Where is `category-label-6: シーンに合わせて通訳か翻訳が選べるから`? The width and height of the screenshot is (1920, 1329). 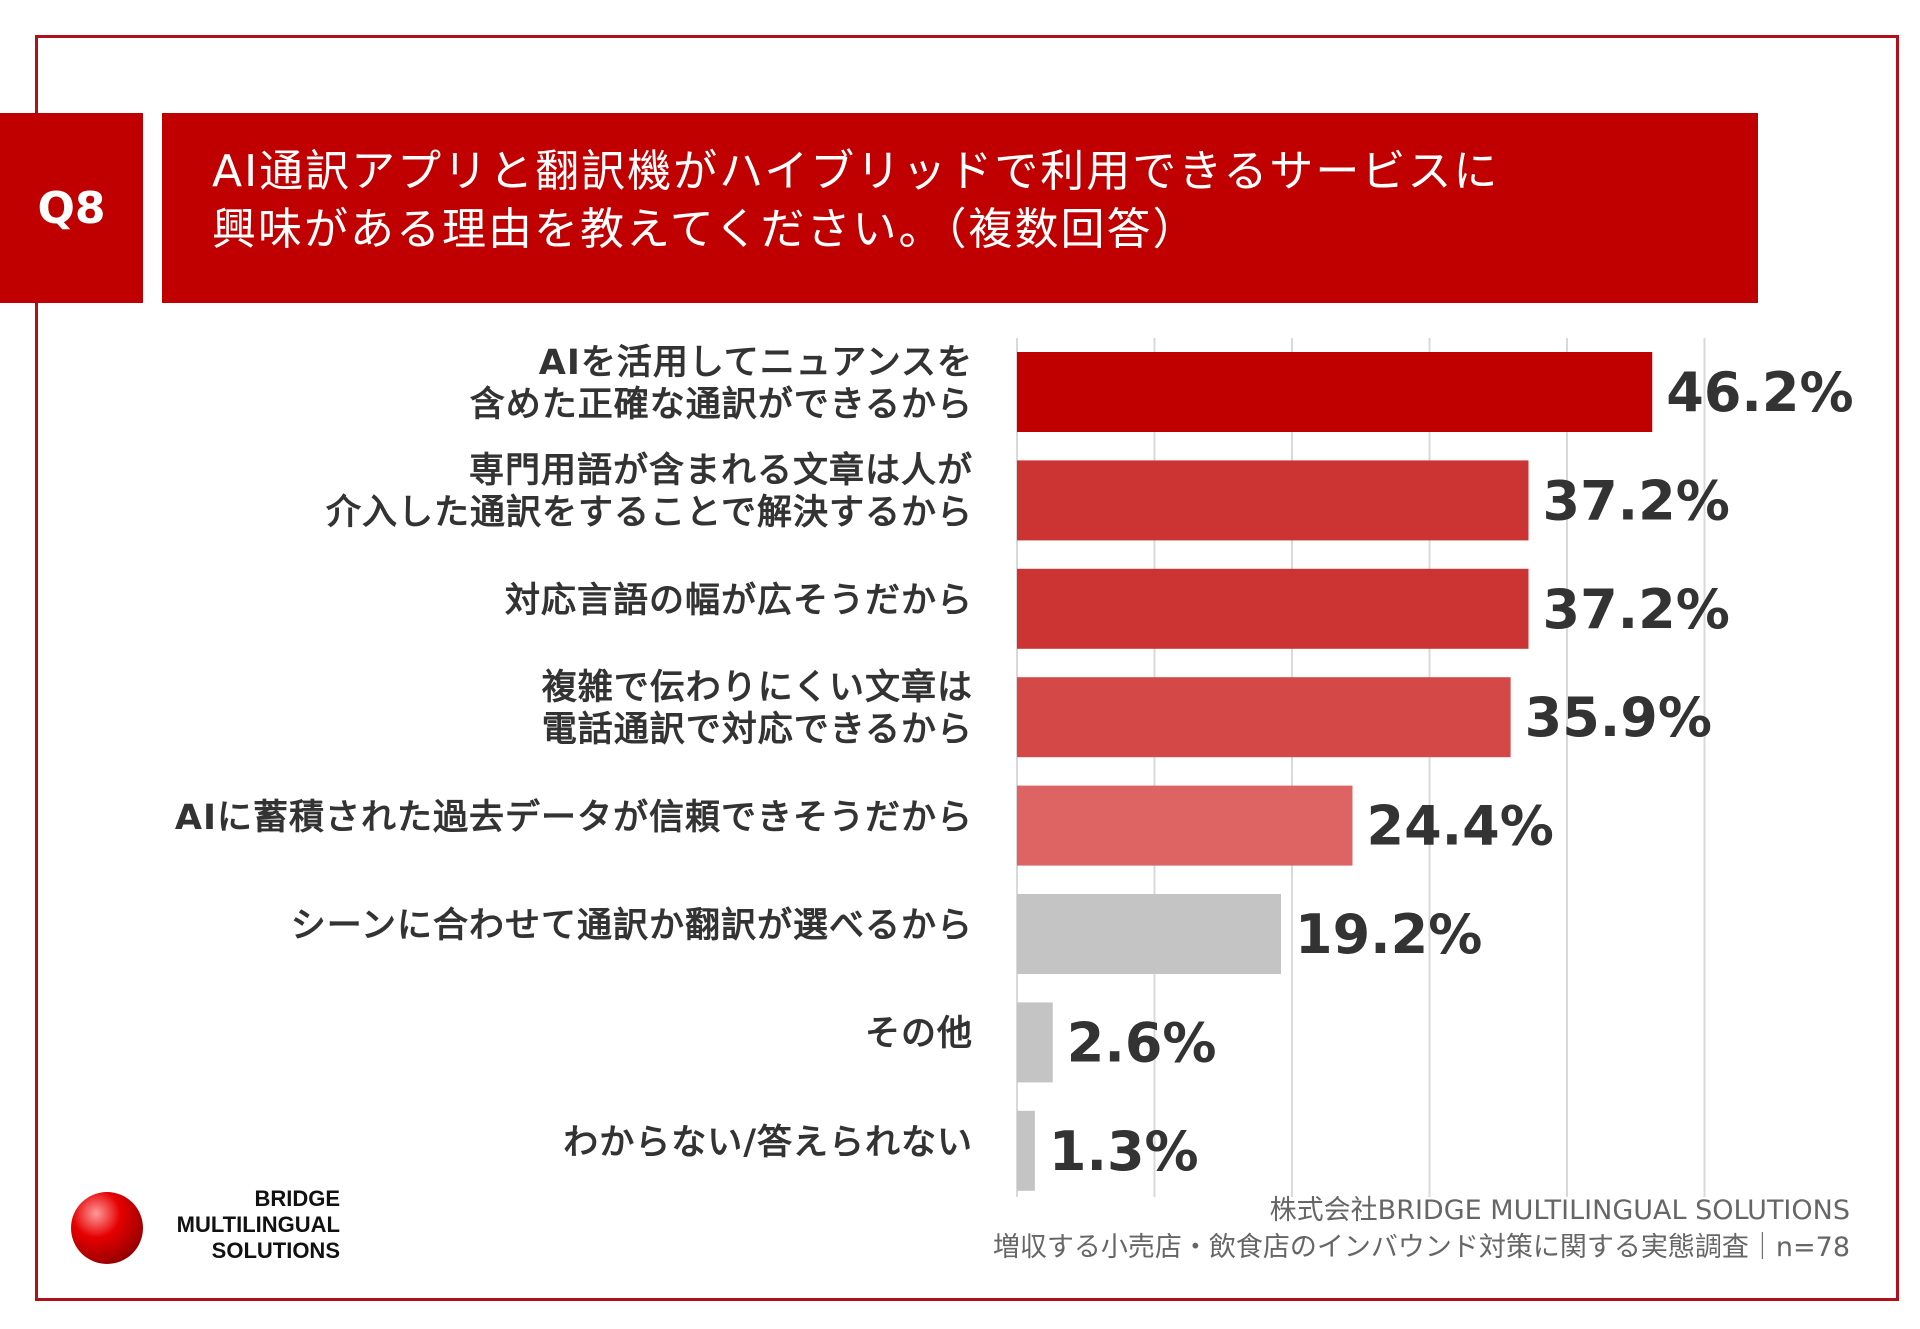 category-label-6: シーンに合わせて通訳か翻訳が選べるから is located at coordinates (632, 926).